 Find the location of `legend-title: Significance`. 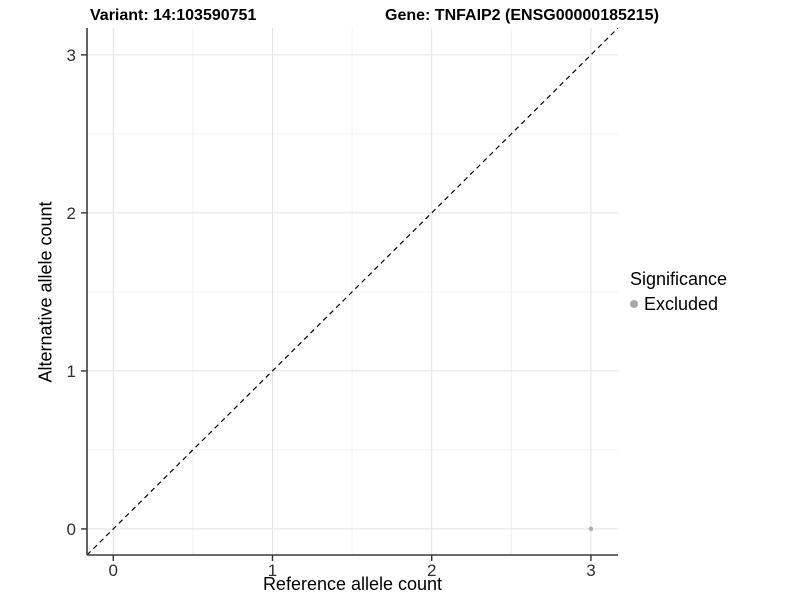

legend-title: Significance is located at coordinates (679, 279).